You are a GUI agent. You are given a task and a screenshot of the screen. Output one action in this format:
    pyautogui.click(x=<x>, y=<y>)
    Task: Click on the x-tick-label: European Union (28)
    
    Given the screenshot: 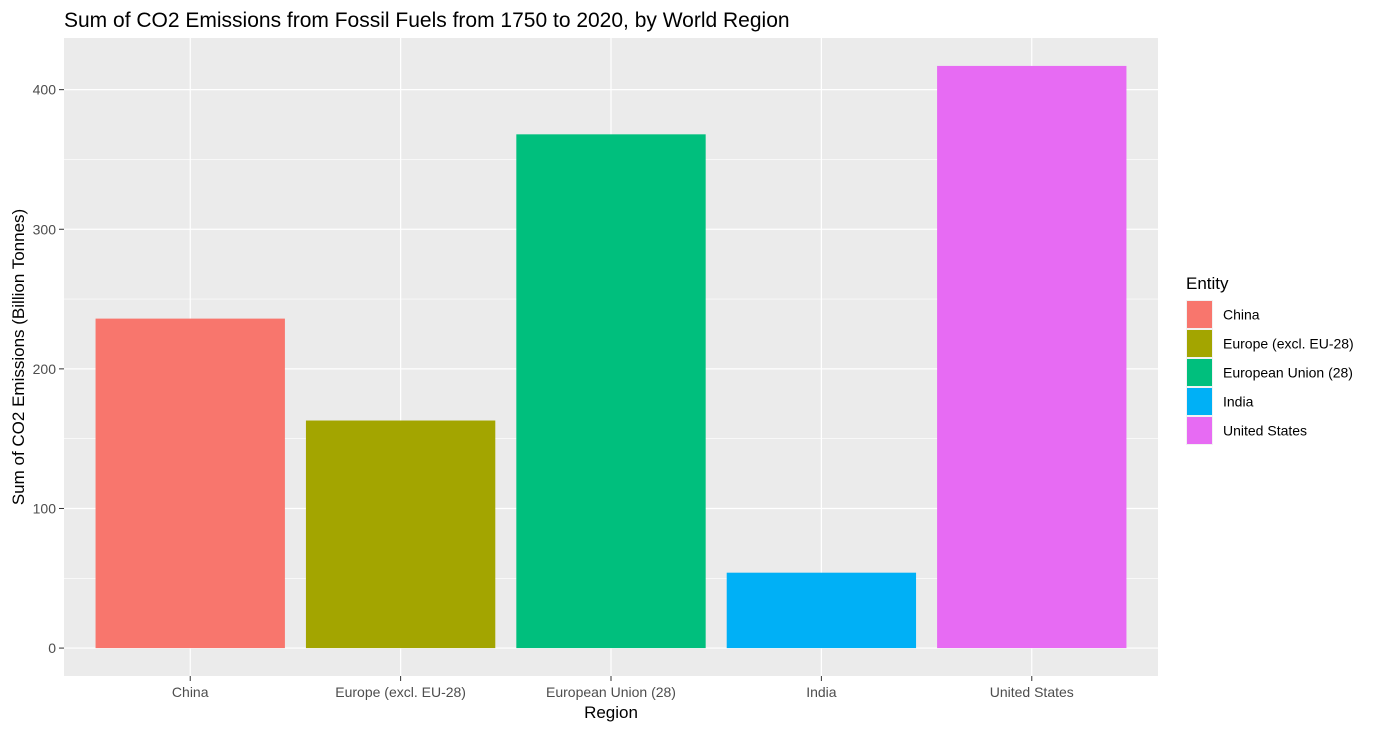 What is the action you would take?
    pyautogui.click(x=611, y=692)
    